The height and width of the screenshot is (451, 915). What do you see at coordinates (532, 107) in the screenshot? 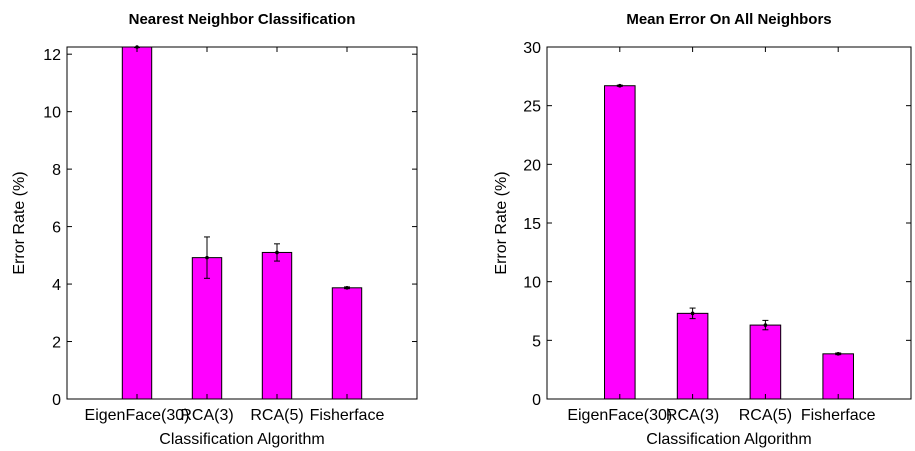
I see `y-tick-label: 25` at bounding box center [532, 107].